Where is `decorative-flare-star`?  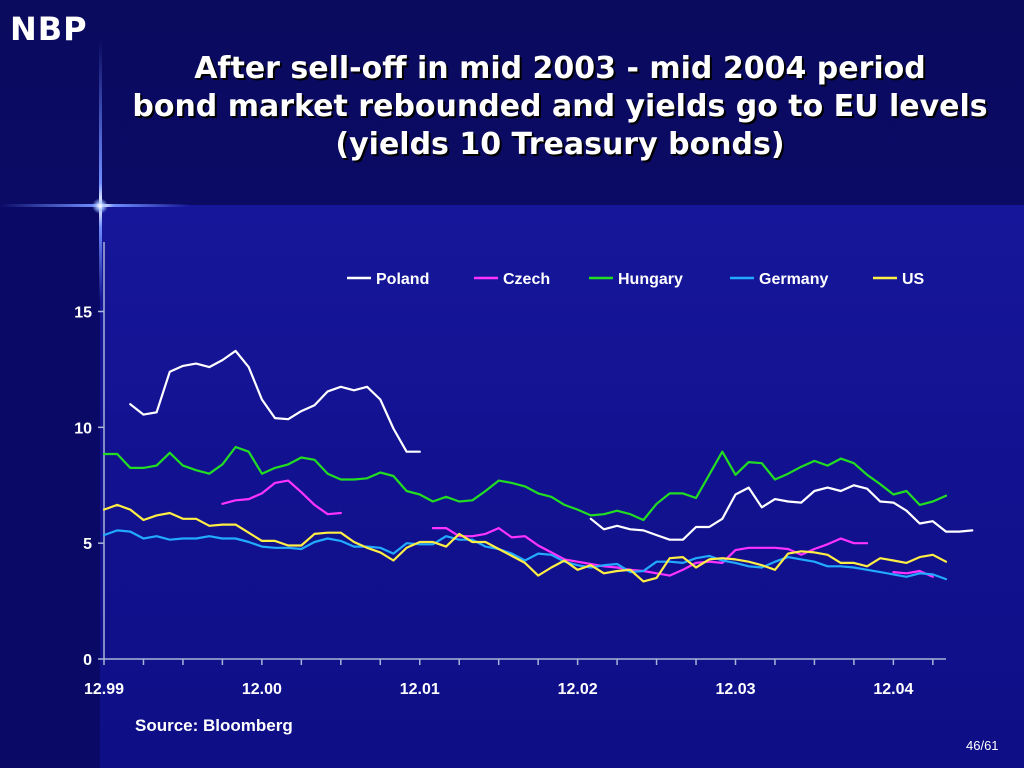 decorative-flare-star is located at coordinates (100, 206).